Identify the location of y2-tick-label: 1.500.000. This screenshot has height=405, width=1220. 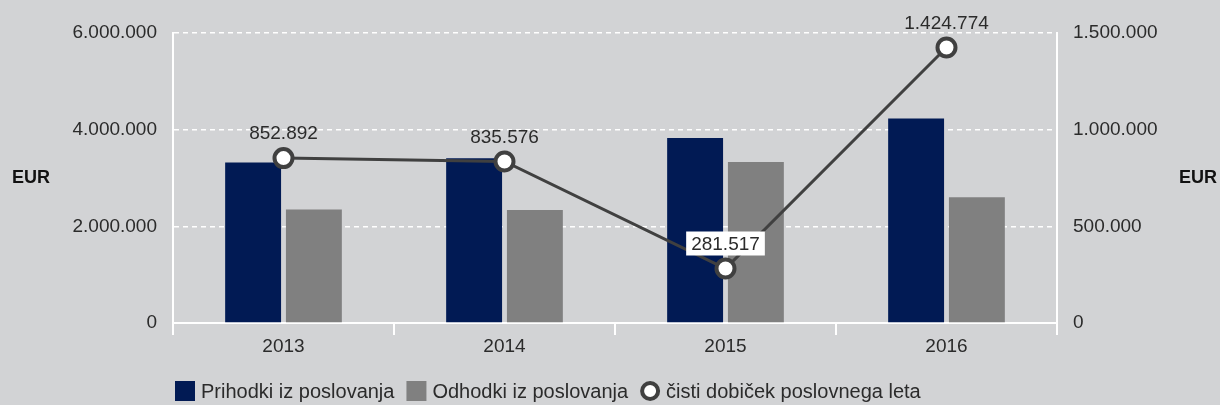
(1115, 32).